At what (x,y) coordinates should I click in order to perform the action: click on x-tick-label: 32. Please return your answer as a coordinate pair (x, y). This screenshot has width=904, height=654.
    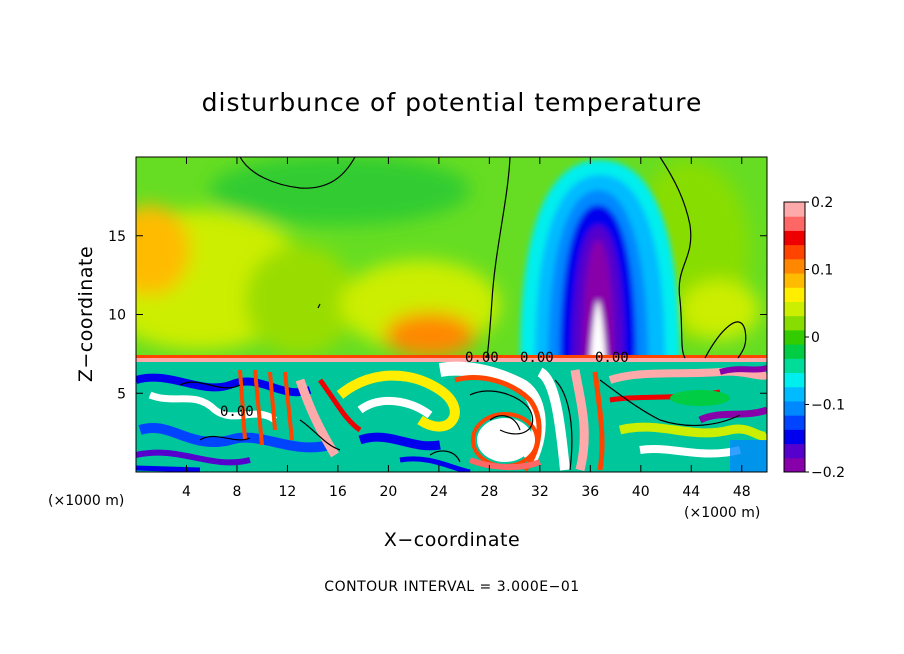
    Looking at the image, I should click on (540, 492).